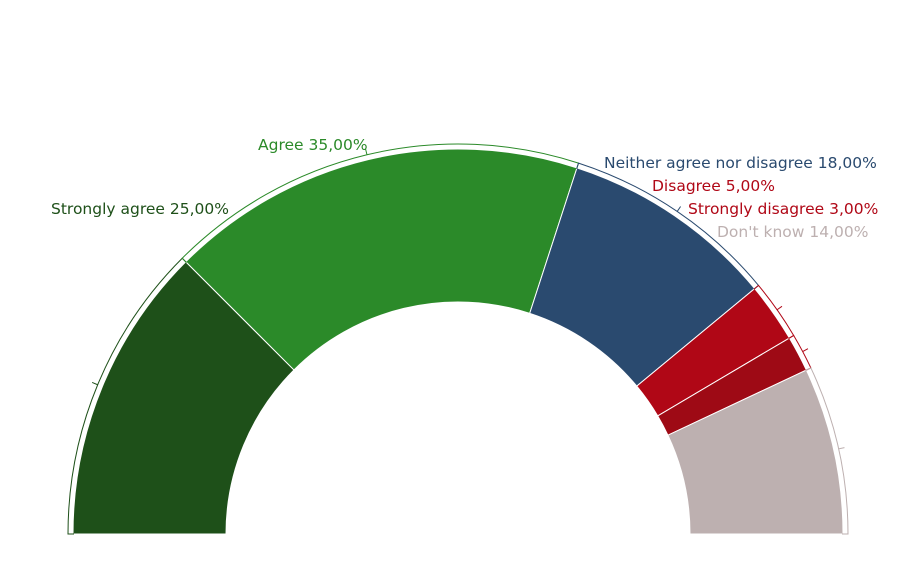 This screenshot has width=916, height=576. I want to click on leader-line-strongly-agree, so click(127, 396).